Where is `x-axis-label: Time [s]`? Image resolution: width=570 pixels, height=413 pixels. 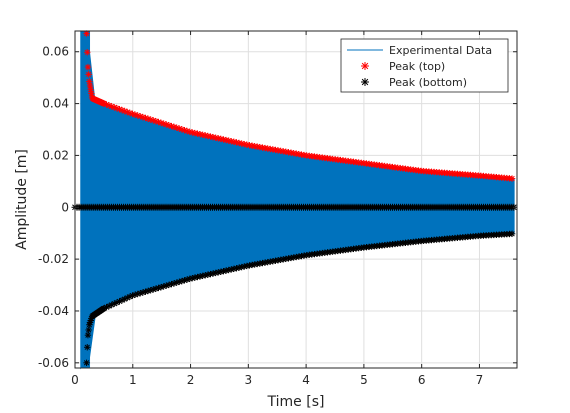
x-axis-label: Time [s] is located at coordinates (296, 402).